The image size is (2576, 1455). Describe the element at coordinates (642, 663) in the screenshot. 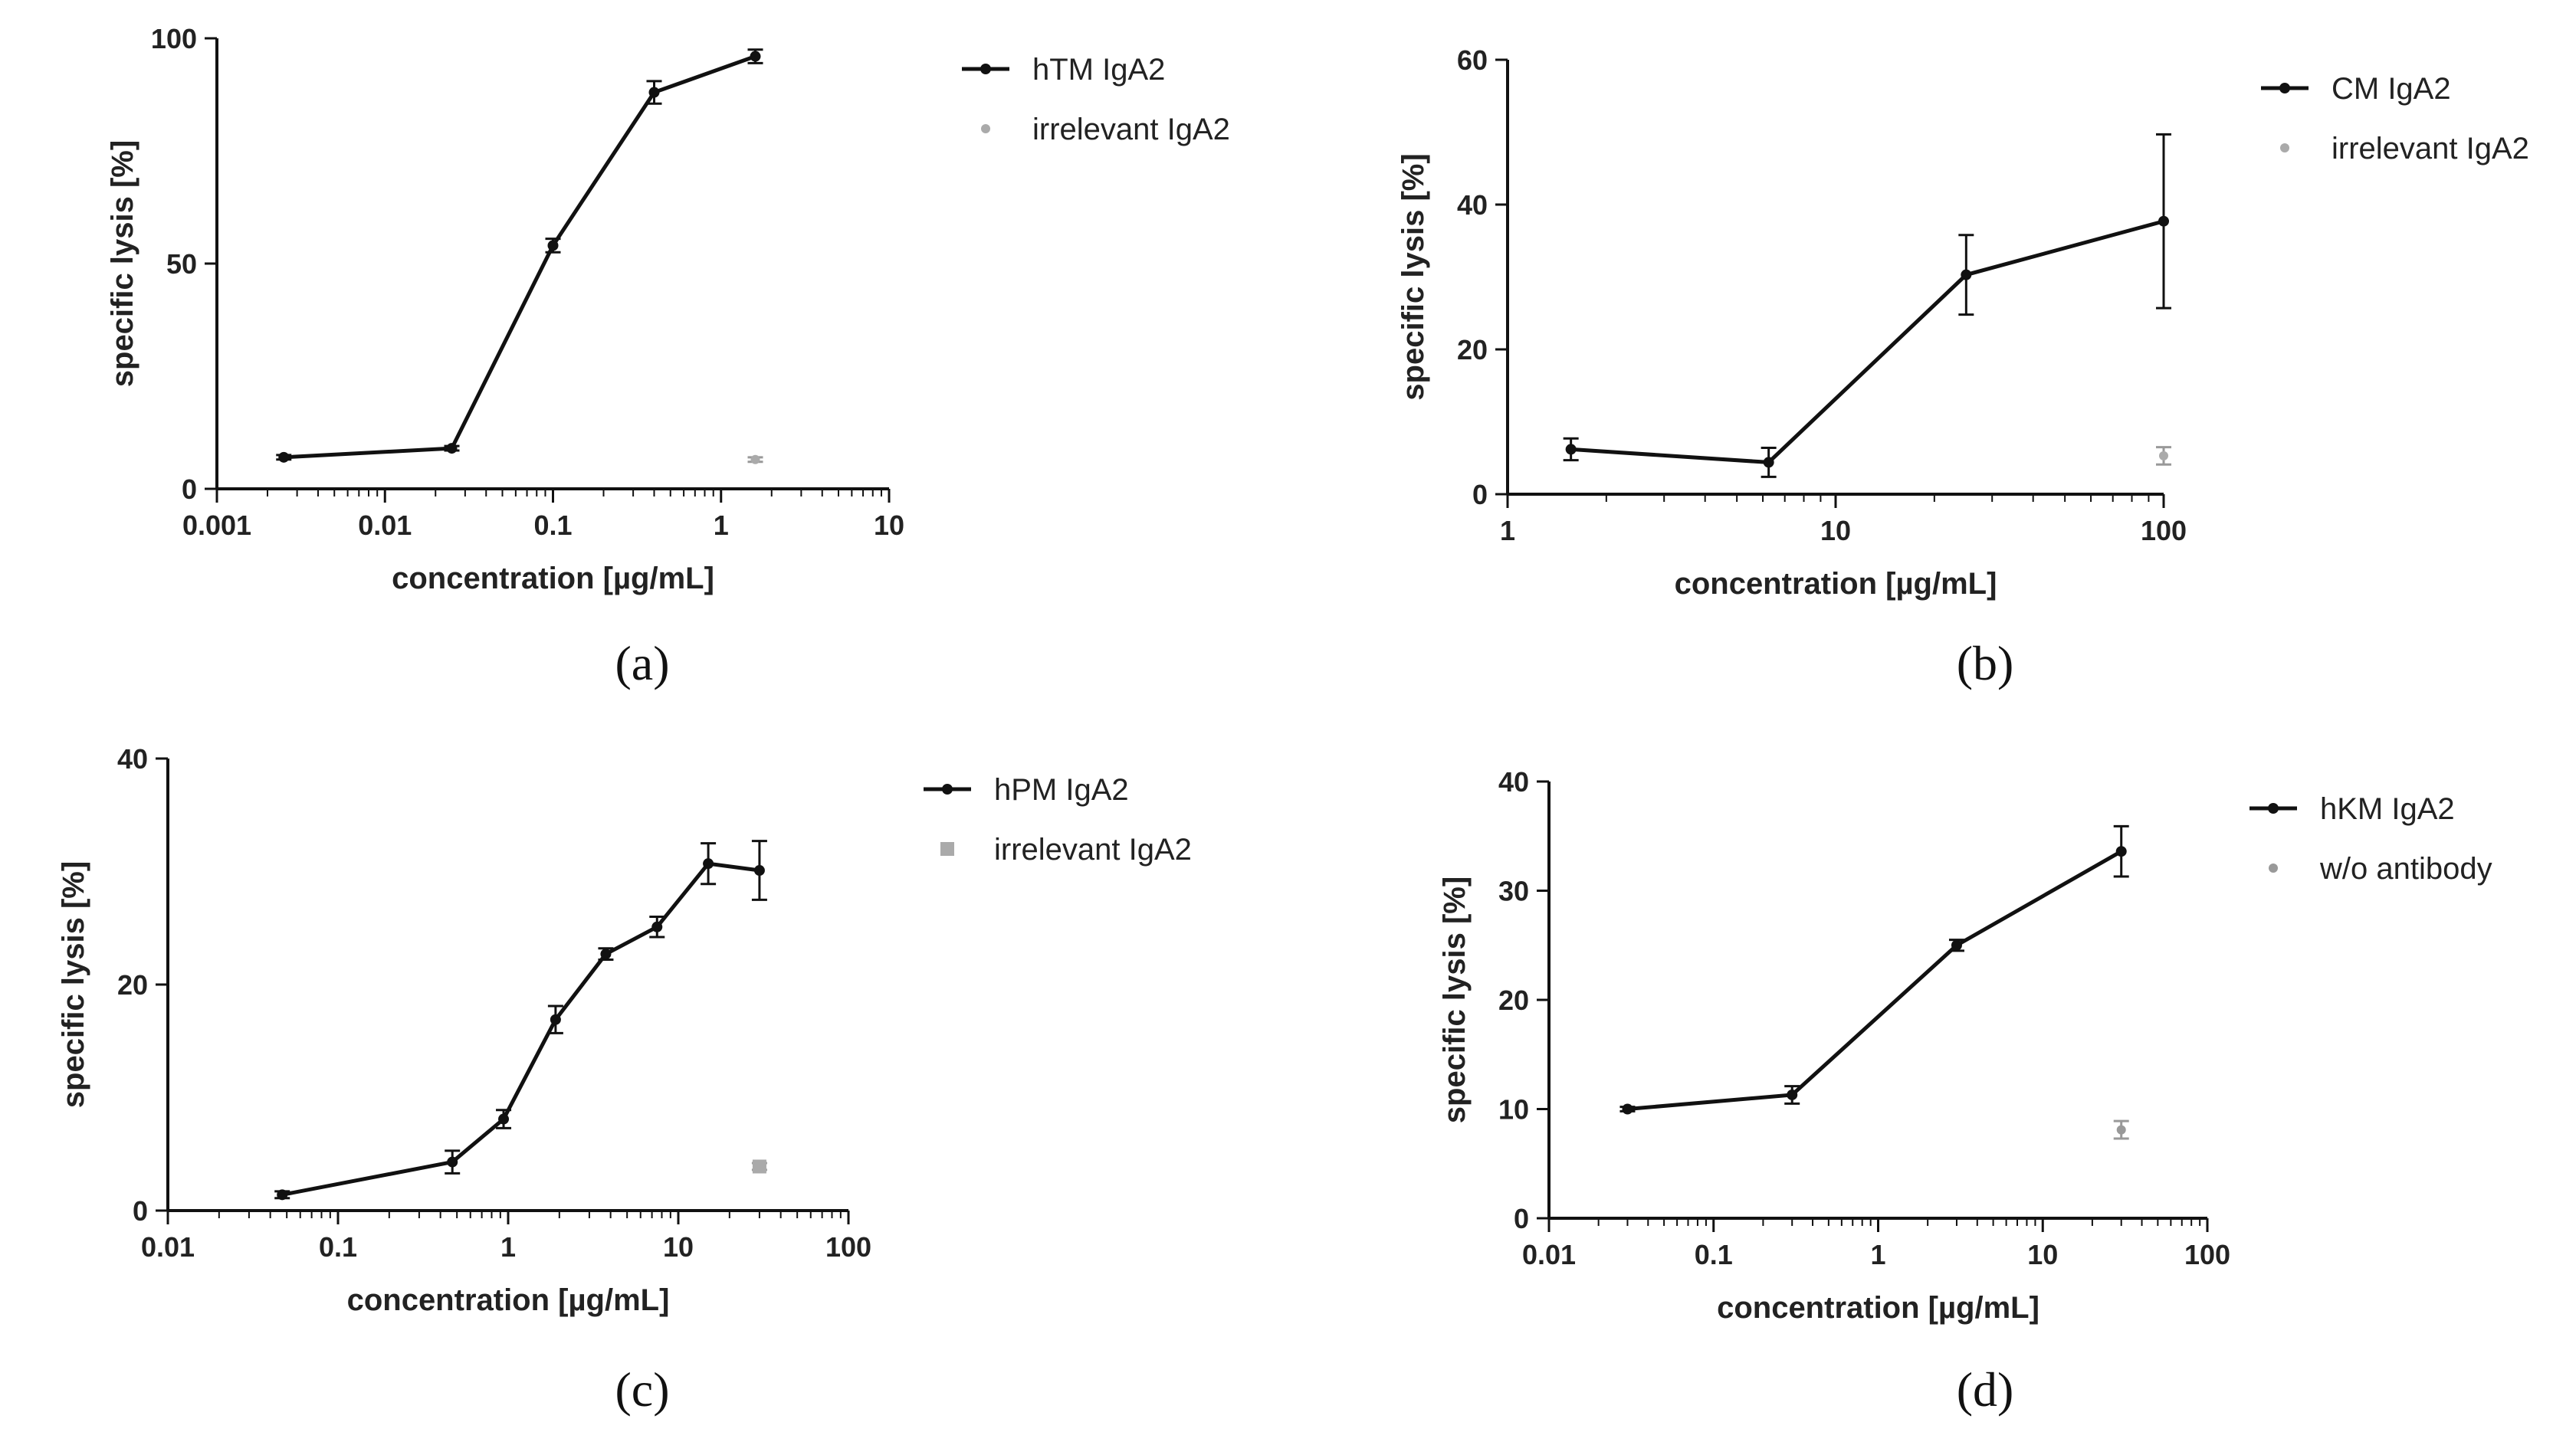

I see `panel-label: (a)` at that location.